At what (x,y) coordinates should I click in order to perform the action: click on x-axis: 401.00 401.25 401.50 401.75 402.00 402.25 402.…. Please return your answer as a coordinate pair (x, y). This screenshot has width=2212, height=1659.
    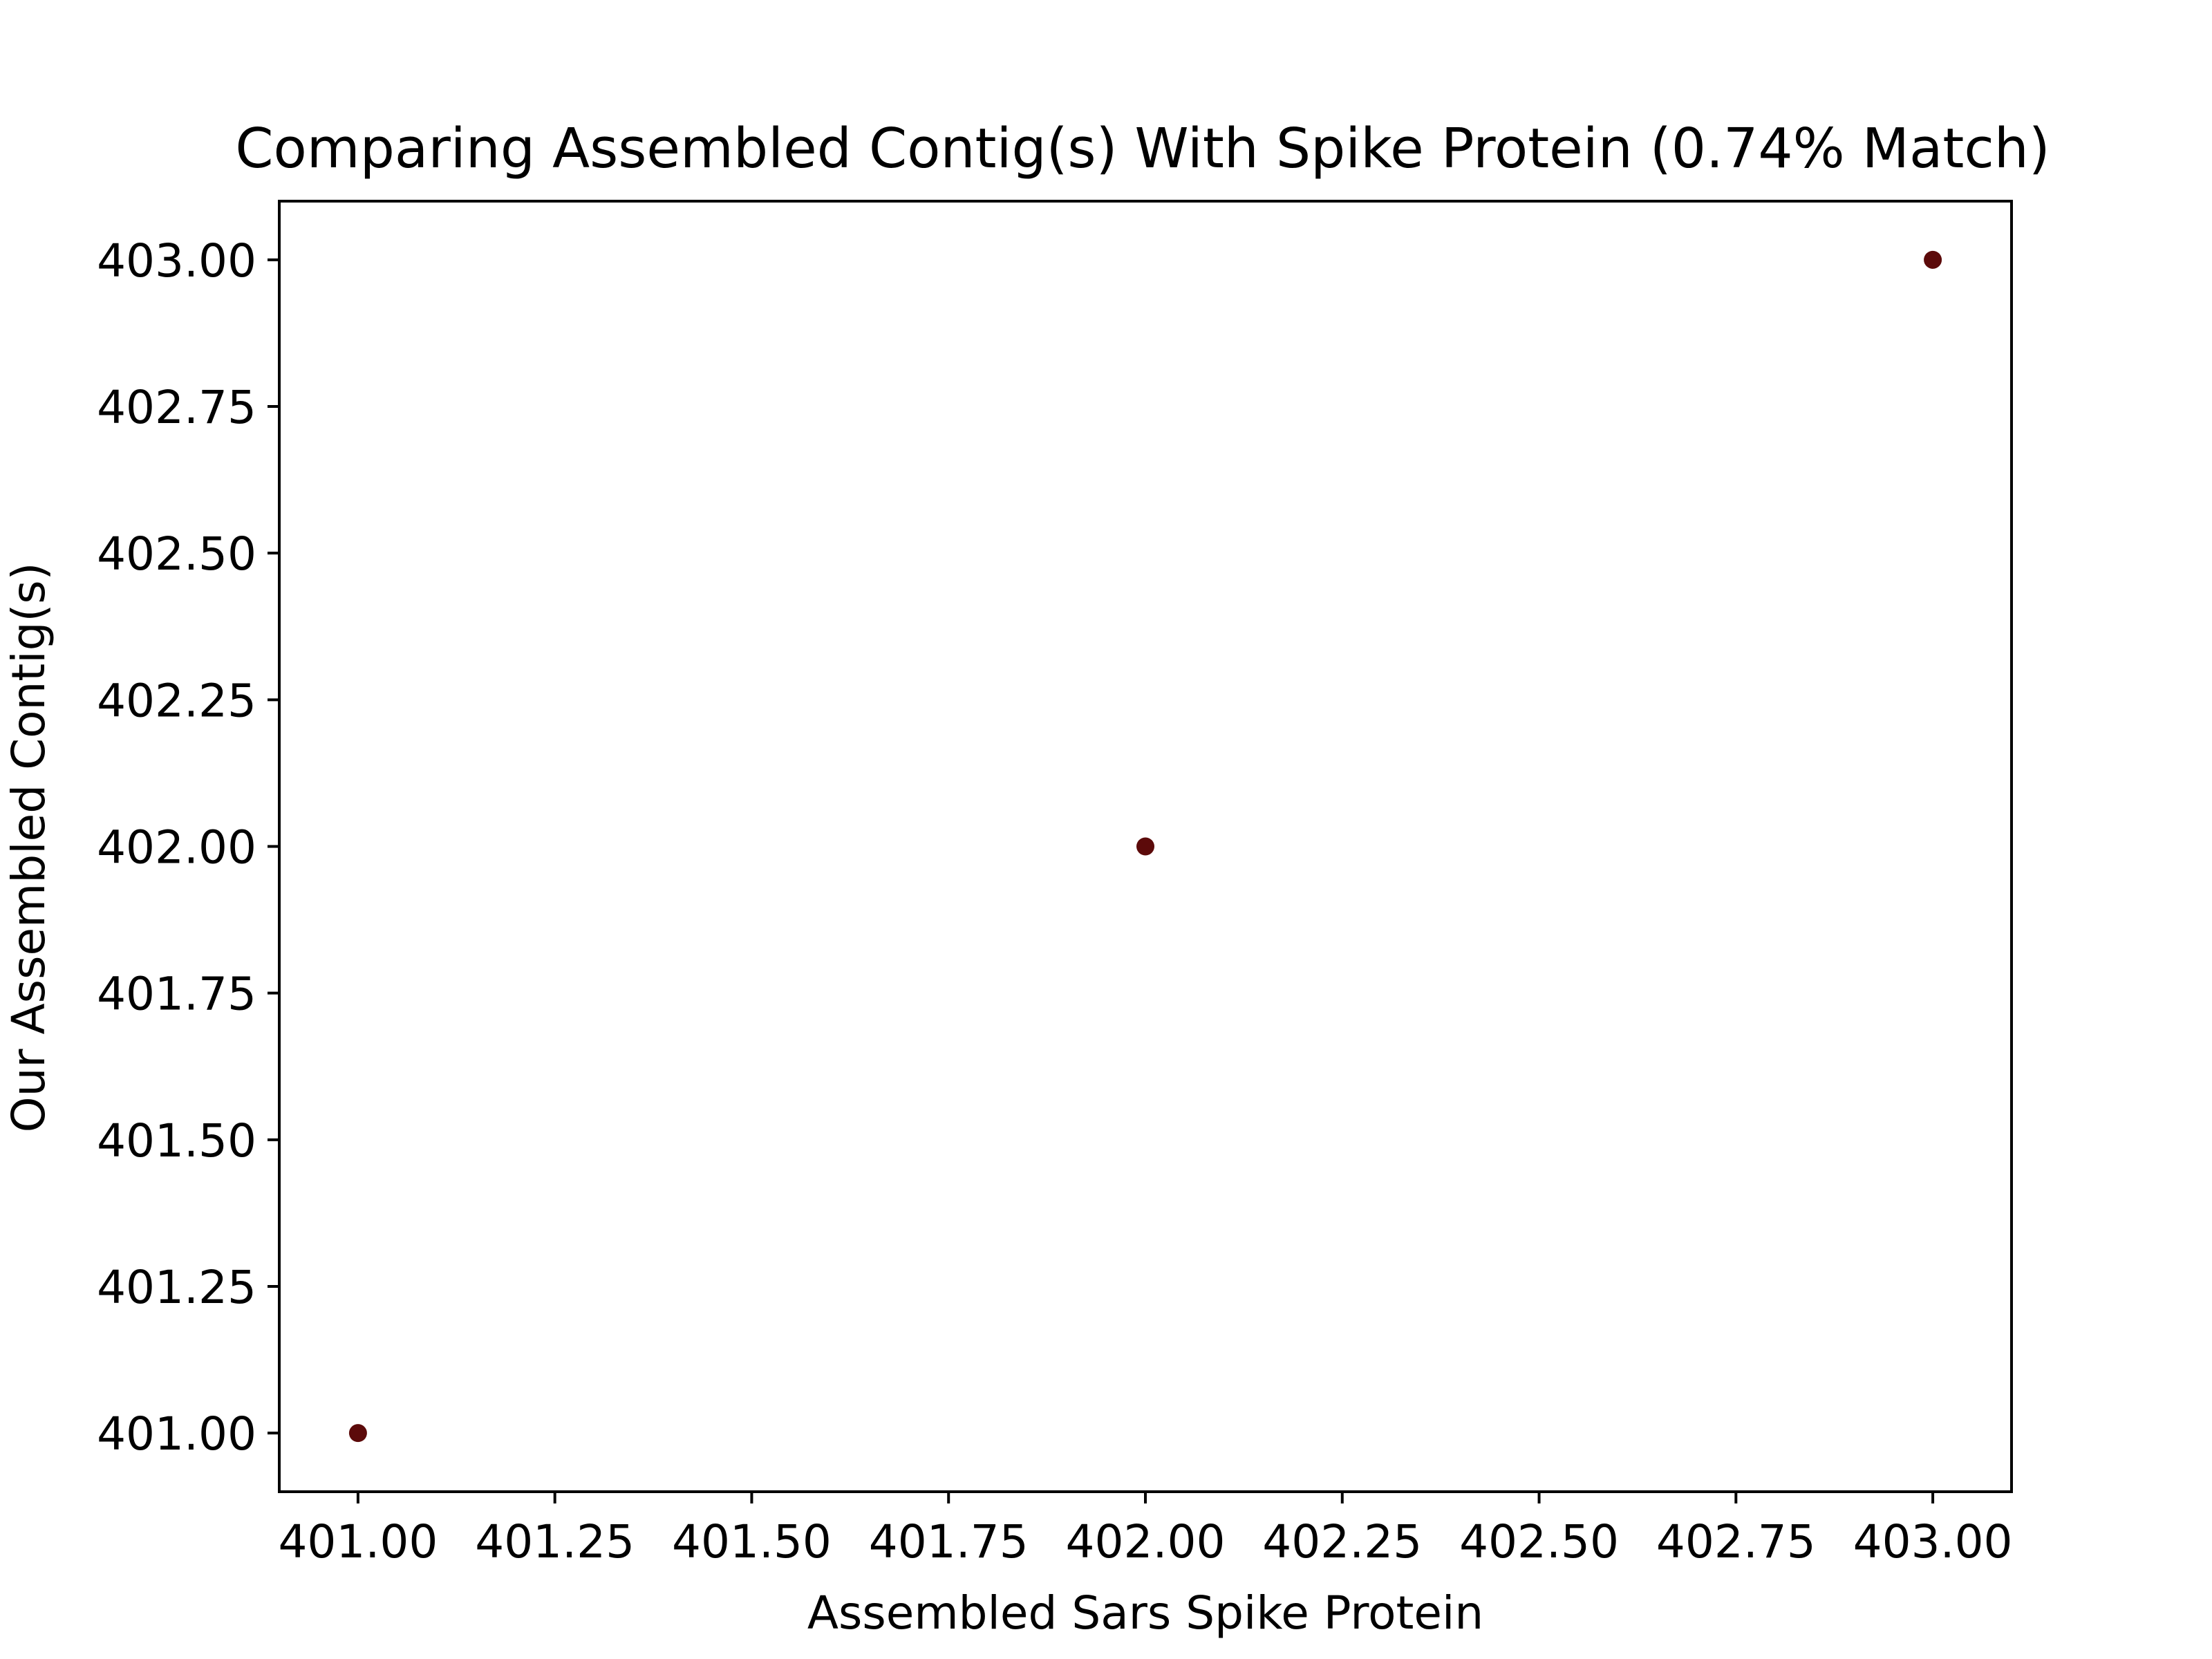
    Looking at the image, I should click on (1145, 1530).